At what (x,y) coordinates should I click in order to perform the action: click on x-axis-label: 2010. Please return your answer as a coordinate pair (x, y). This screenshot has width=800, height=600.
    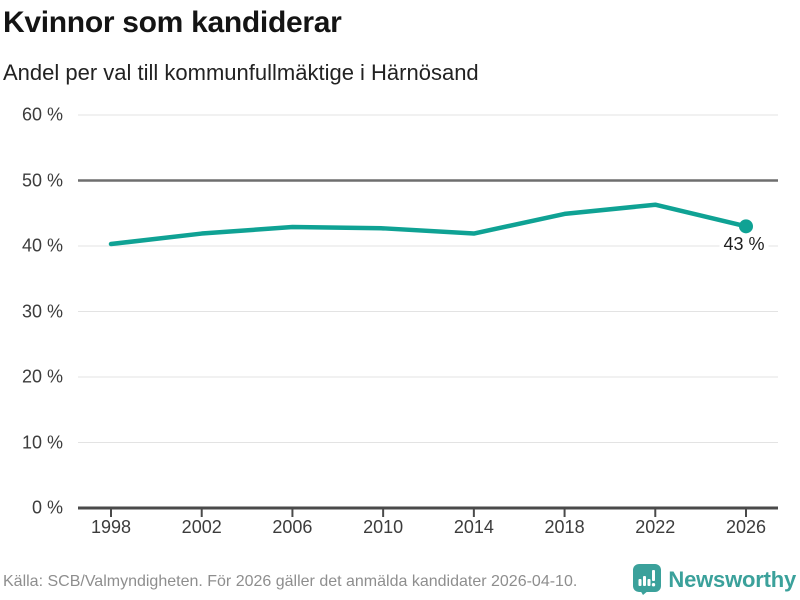
    Looking at the image, I should click on (383, 527).